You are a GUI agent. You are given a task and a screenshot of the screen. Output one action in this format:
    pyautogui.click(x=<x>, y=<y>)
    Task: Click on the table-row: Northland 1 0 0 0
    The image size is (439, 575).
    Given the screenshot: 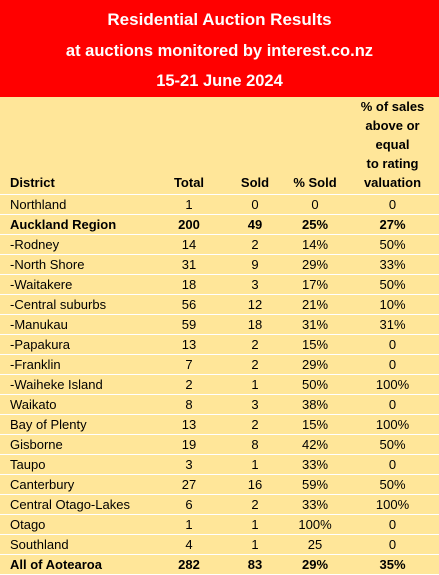 What is the action you would take?
    pyautogui.click(x=219, y=204)
    